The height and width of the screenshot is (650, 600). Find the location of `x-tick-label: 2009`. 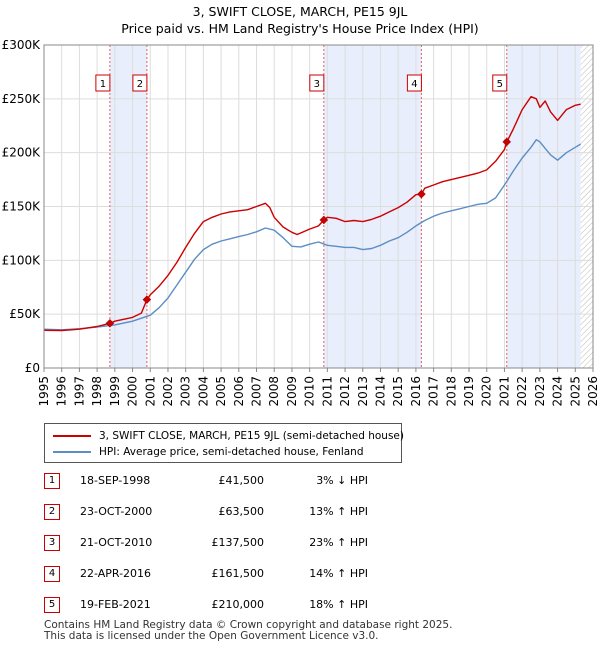

x-tick-label: 2009 is located at coordinates (292, 391).